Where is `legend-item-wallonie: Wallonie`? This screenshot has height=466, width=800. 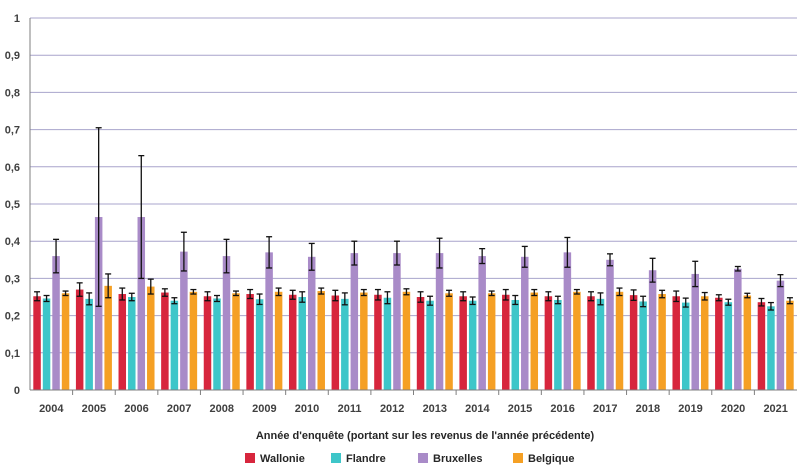 legend-item-wallonie: Wallonie is located at coordinates (275, 459).